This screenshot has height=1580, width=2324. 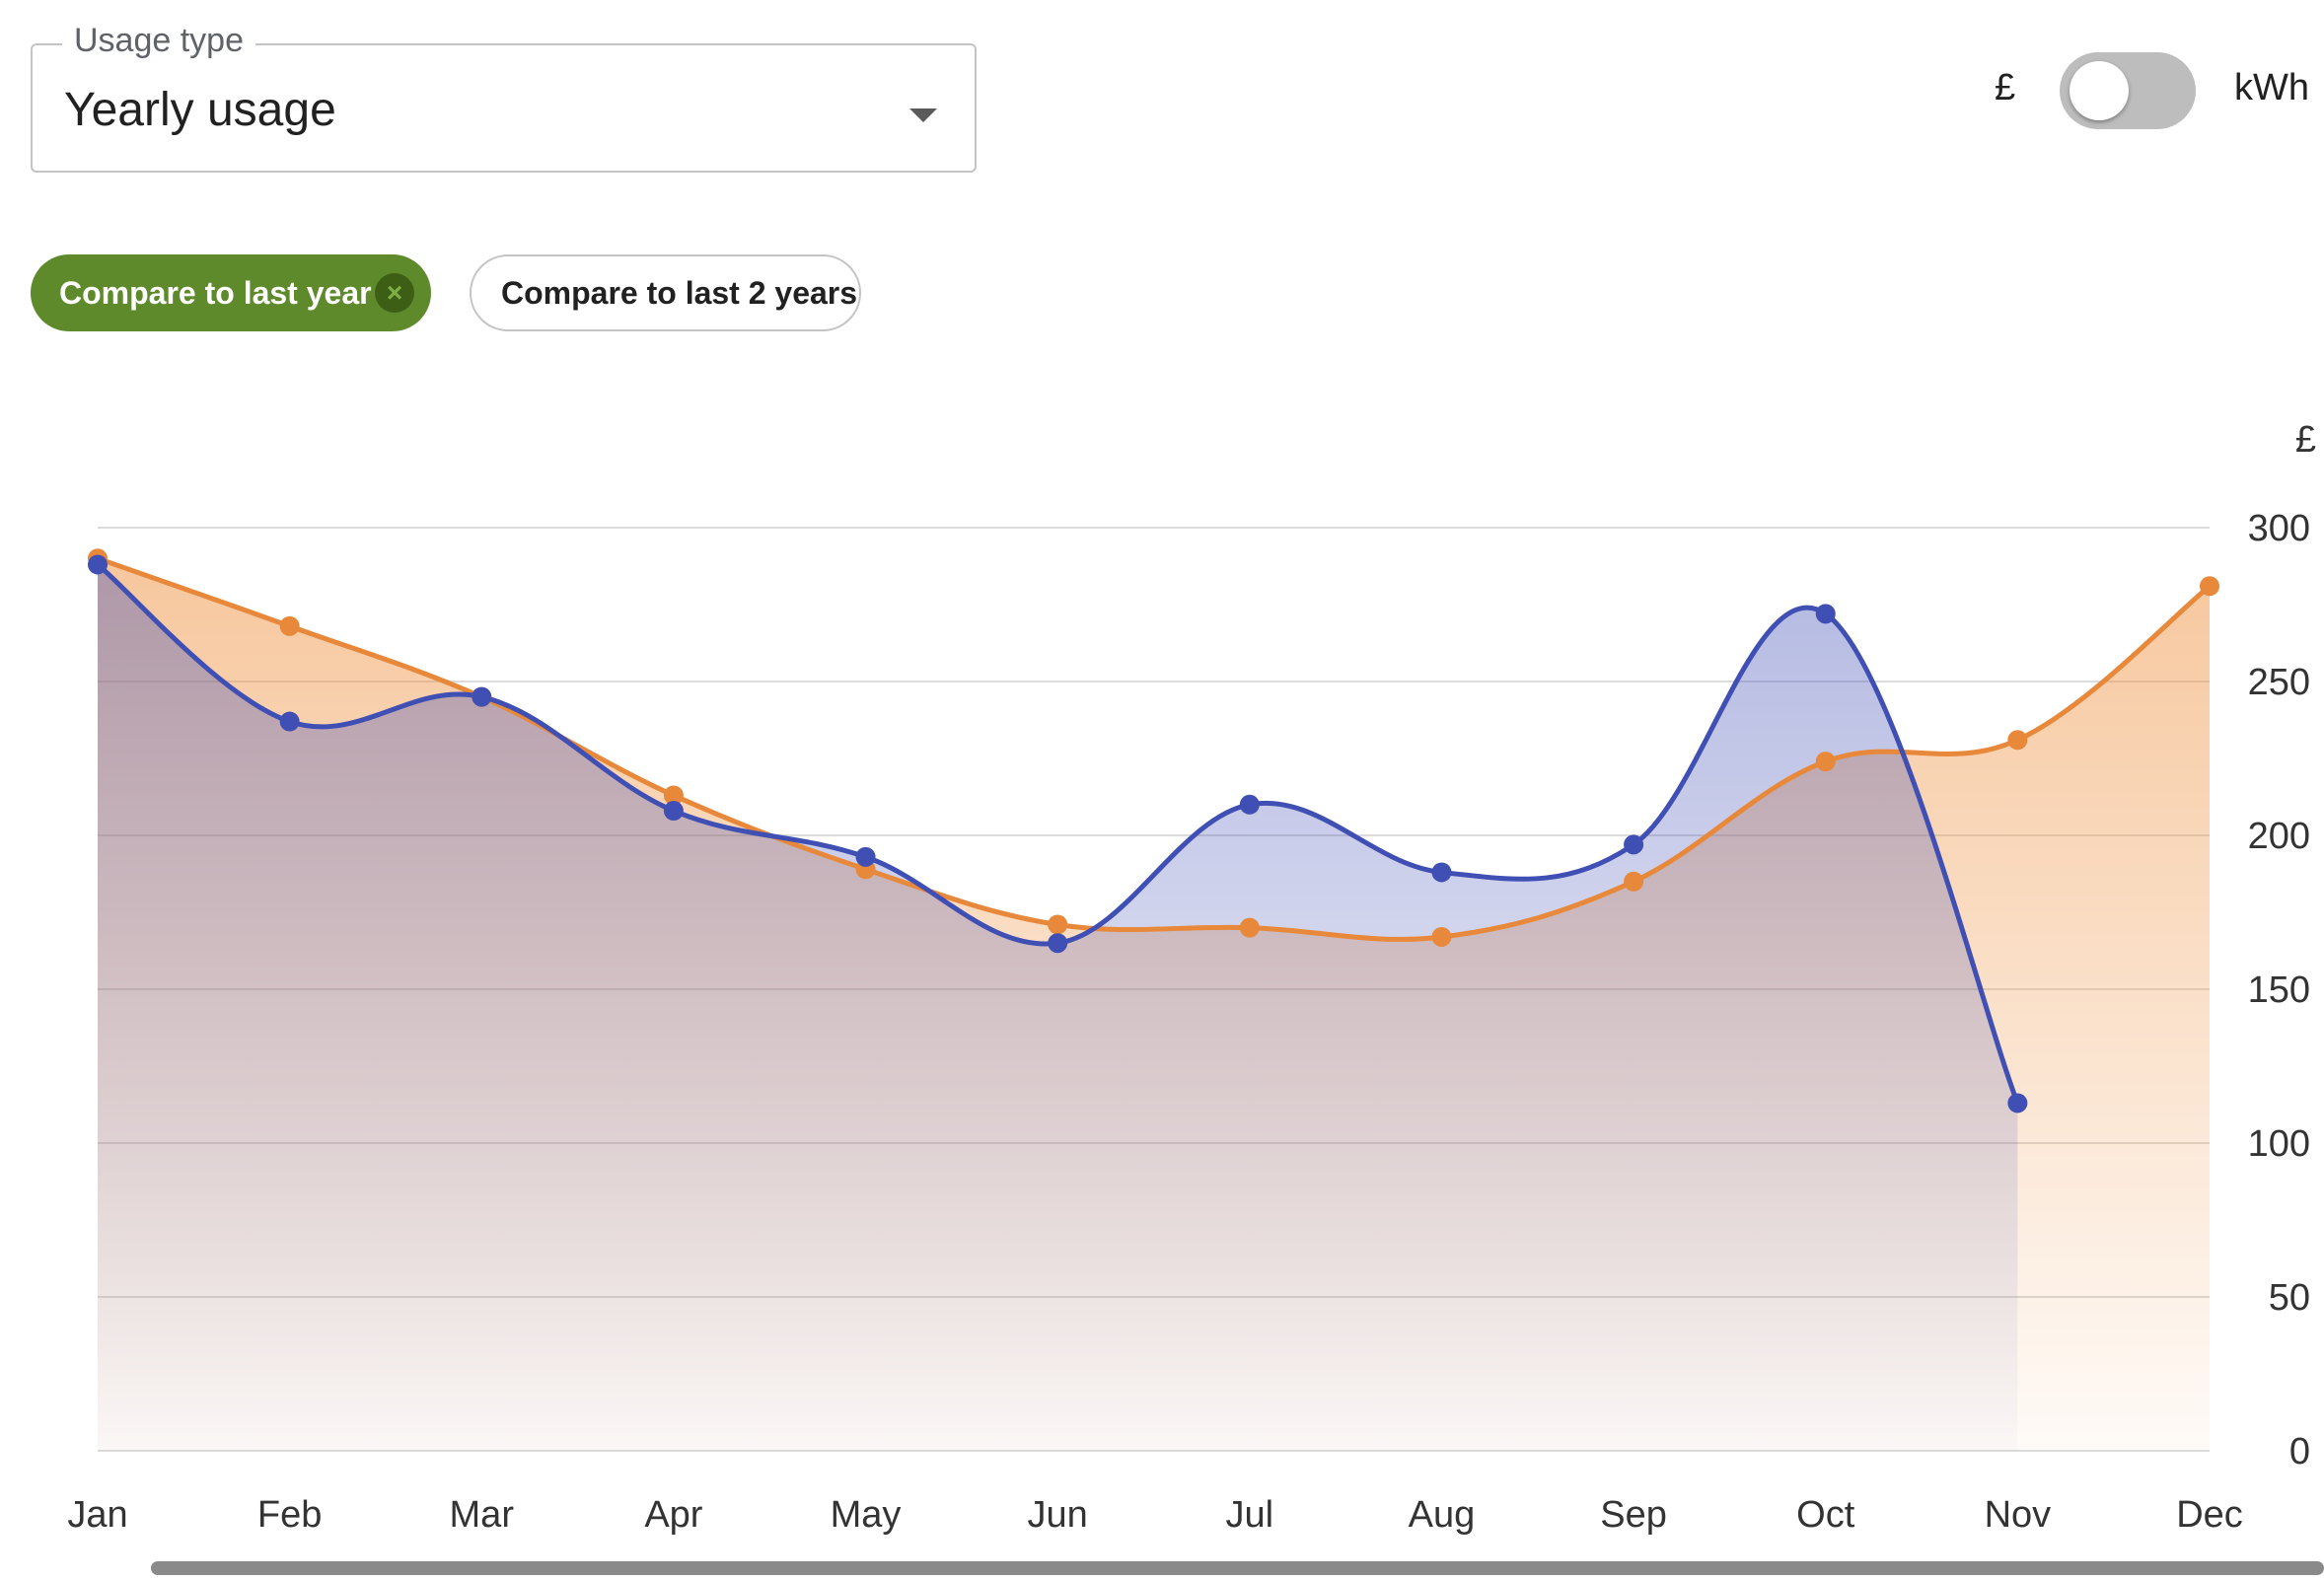 I want to click on unit-toggle-switch, so click(x=2128, y=90).